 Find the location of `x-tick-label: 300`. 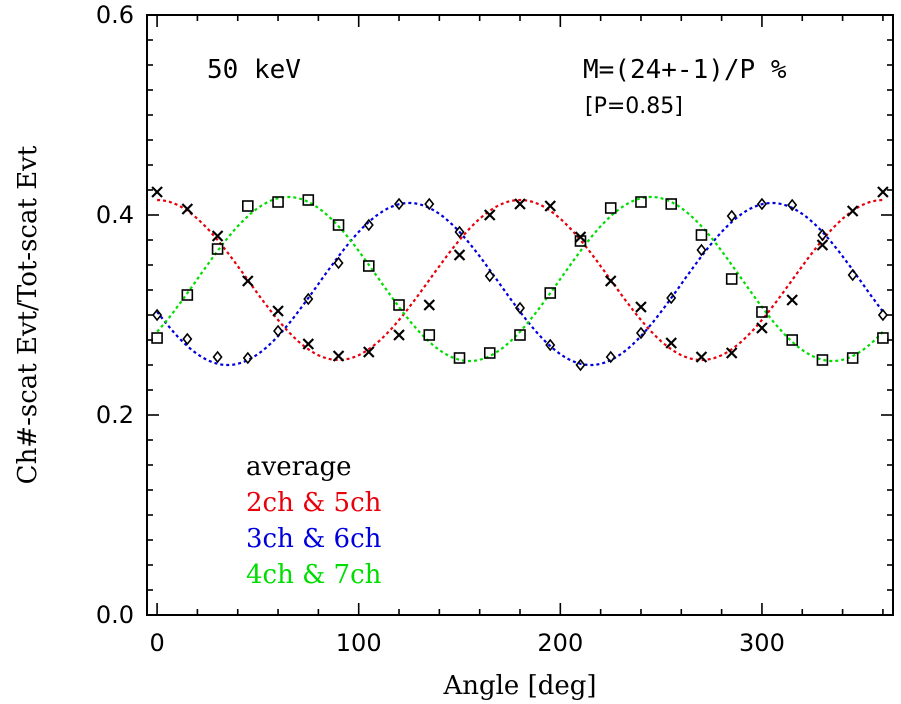

x-tick-label: 300 is located at coordinates (762, 643).